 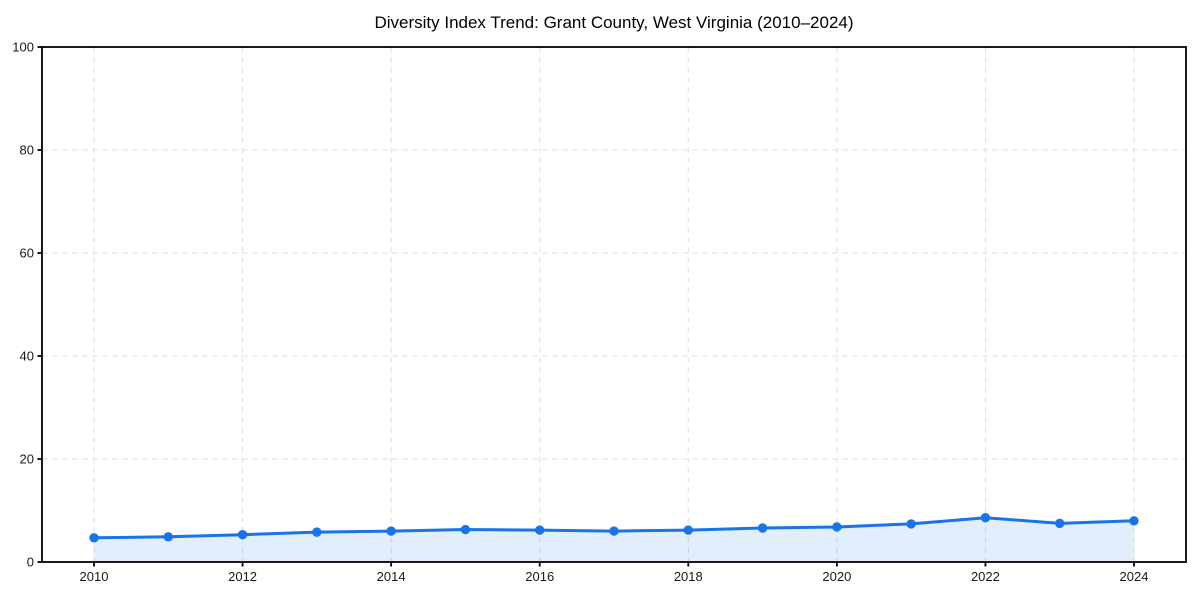 What do you see at coordinates (23, 47) in the screenshot?
I see `y-tick-label: 100` at bounding box center [23, 47].